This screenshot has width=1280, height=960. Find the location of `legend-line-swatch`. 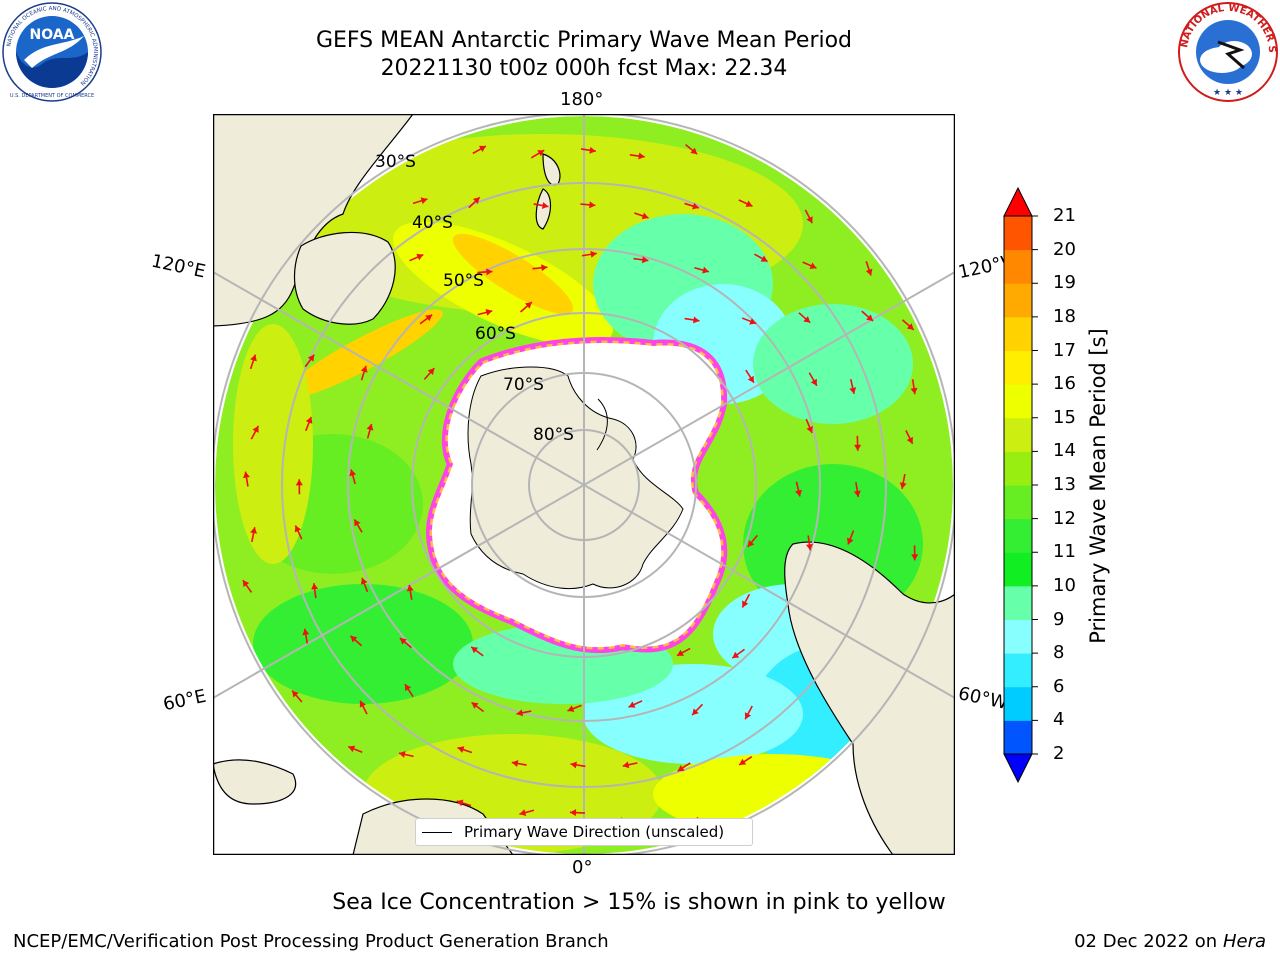

legend-line-swatch is located at coordinates (437, 832).